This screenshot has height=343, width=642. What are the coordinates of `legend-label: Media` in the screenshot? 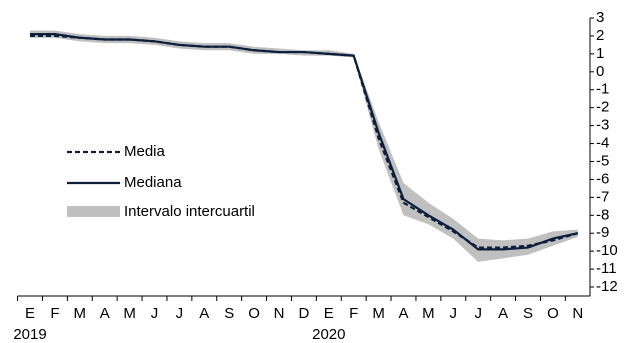 It's located at (145, 151).